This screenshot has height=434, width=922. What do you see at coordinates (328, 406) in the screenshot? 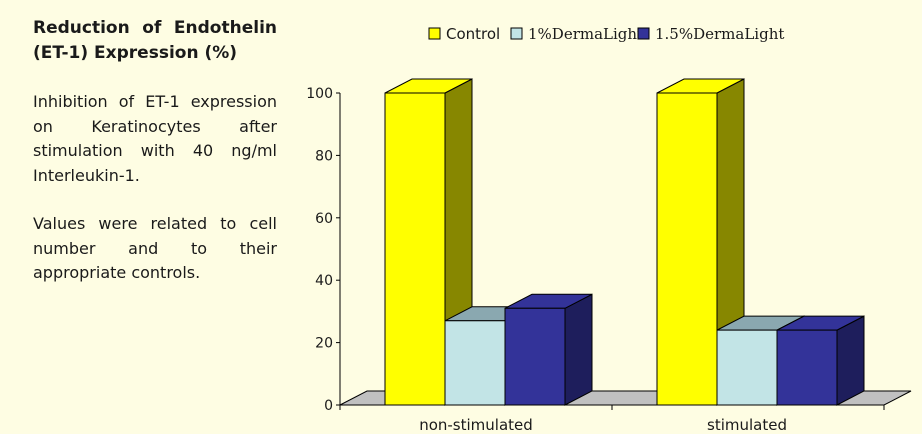
I see `y-tick-label: 0` at bounding box center [328, 406].